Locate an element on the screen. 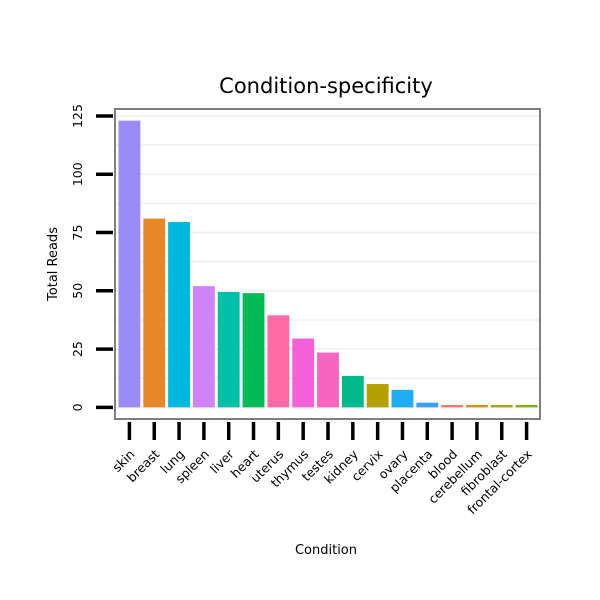 Image resolution: width=600 pixels, height=600 pixels. y-tick-label: 50 is located at coordinates (77, 291).